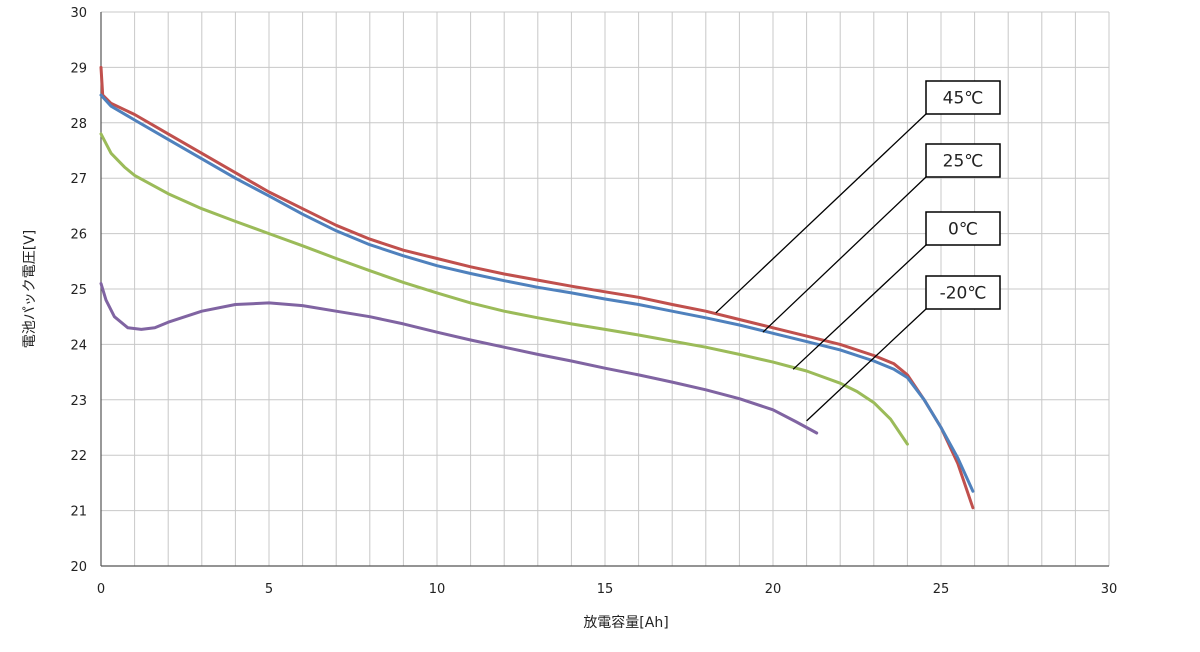 The width and height of the screenshot is (1200, 652). I want to click on y-tick-label: 30, so click(78, 13).